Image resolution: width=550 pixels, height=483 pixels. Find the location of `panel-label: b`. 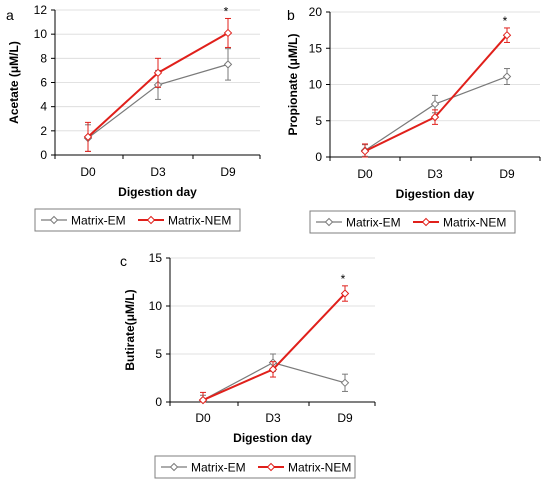

panel-label: b is located at coordinates (291, 15).